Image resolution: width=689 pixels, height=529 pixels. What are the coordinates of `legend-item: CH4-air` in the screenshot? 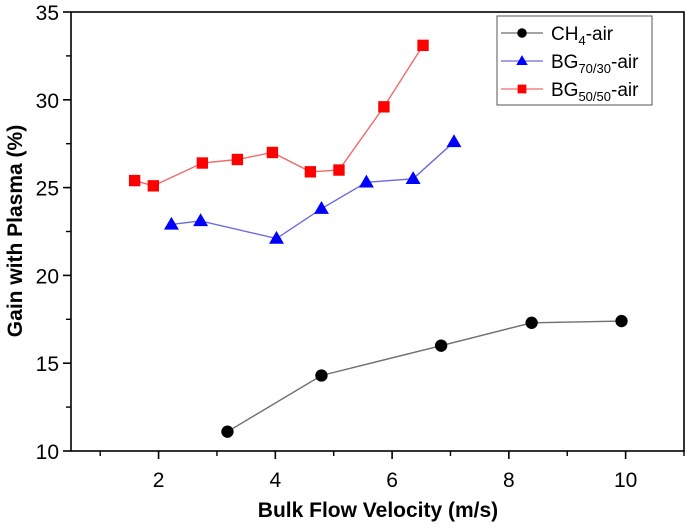 It's located at (557, 36).